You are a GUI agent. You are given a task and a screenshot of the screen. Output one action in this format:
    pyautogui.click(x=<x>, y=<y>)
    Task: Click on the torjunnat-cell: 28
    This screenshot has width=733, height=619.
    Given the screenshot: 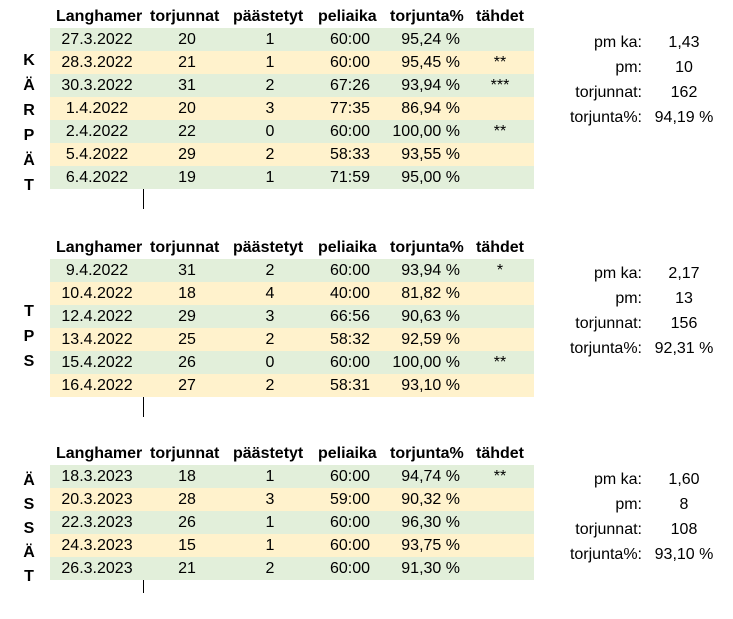 What is the action you would take?
    pyautogui.click(x=187, y=499)
    